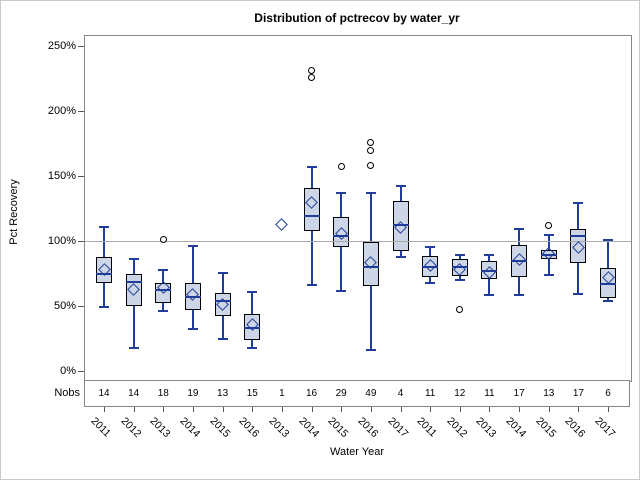  I want to click on y-tick-label: 250%, so click(61, 46).